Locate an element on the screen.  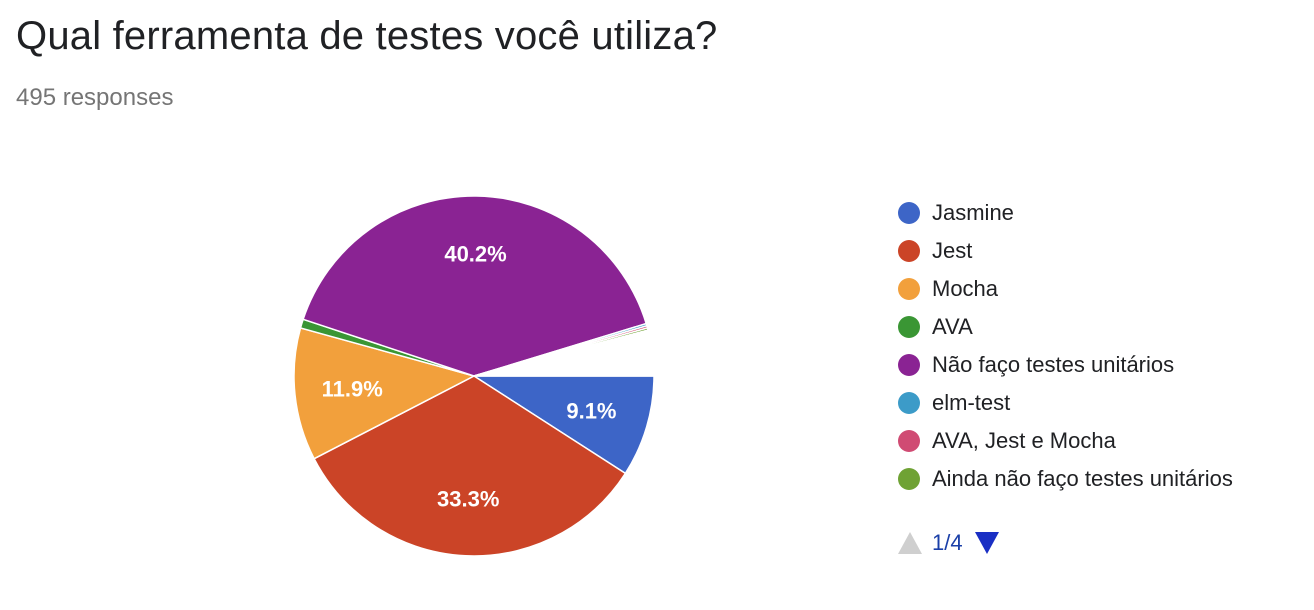
legend-label: Não faço testes unitários is located at coordinates (1053, 364).